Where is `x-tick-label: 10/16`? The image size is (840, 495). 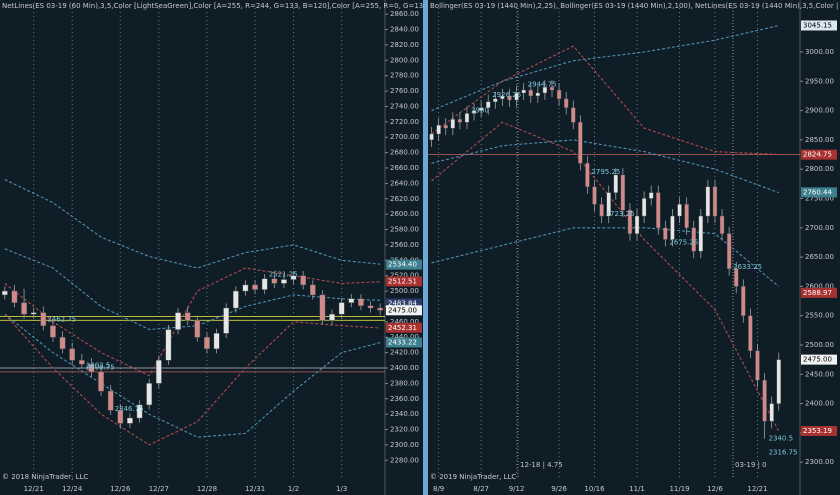 x-tick-label: 10/16 is located at coordinates (594, 489).